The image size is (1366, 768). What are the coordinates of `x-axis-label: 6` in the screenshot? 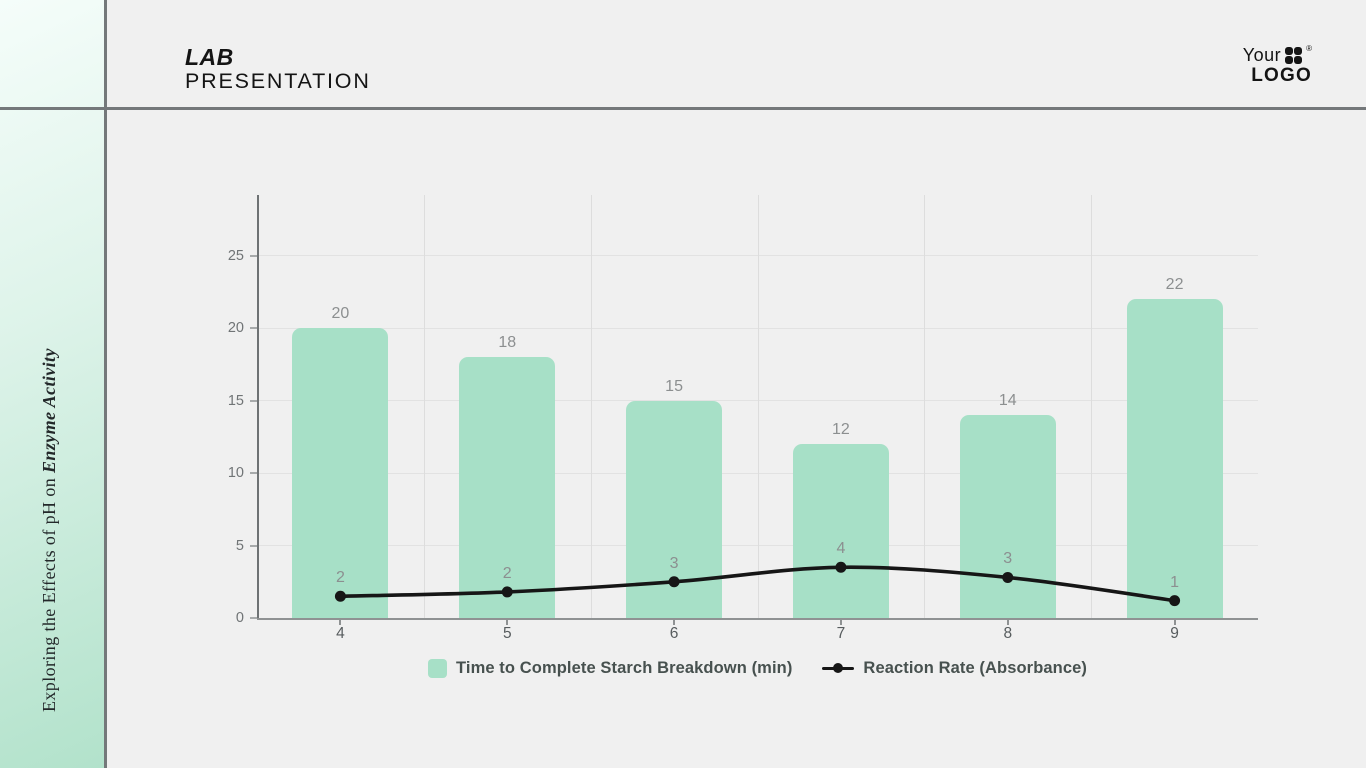 It's located at (674, 633).